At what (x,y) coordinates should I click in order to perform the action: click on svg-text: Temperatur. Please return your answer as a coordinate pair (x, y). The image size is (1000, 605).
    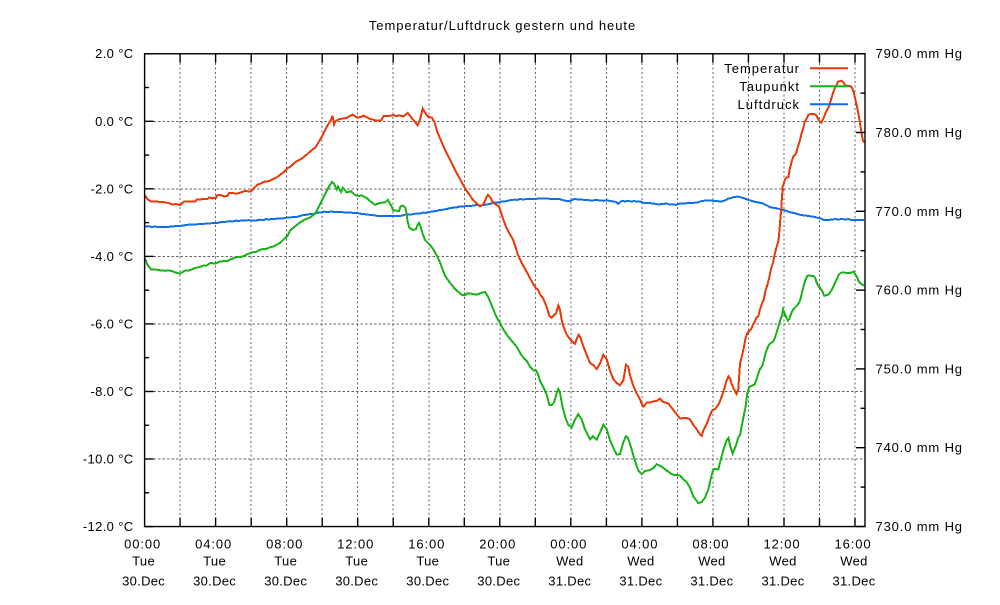
    Looking at the image, I should click on (762, 68).